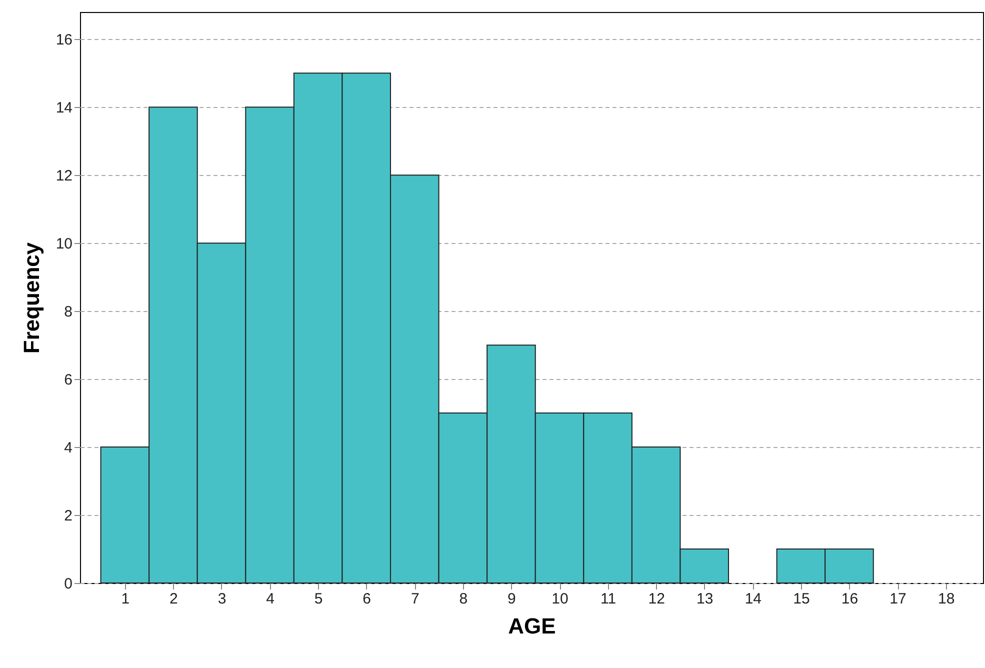  What do you see at coordinates (222, 599) in the screenshot?
I see `x-tick-label: 3` at bounding box center [222, 599].